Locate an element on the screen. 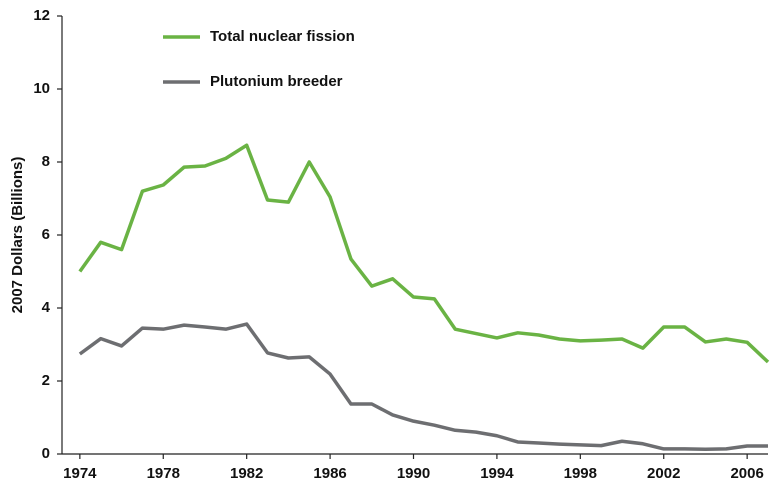 Image resolution: width=770 pixels, height=500 pixels. y-tick-label: 2 is located at coordinates (46, 380).